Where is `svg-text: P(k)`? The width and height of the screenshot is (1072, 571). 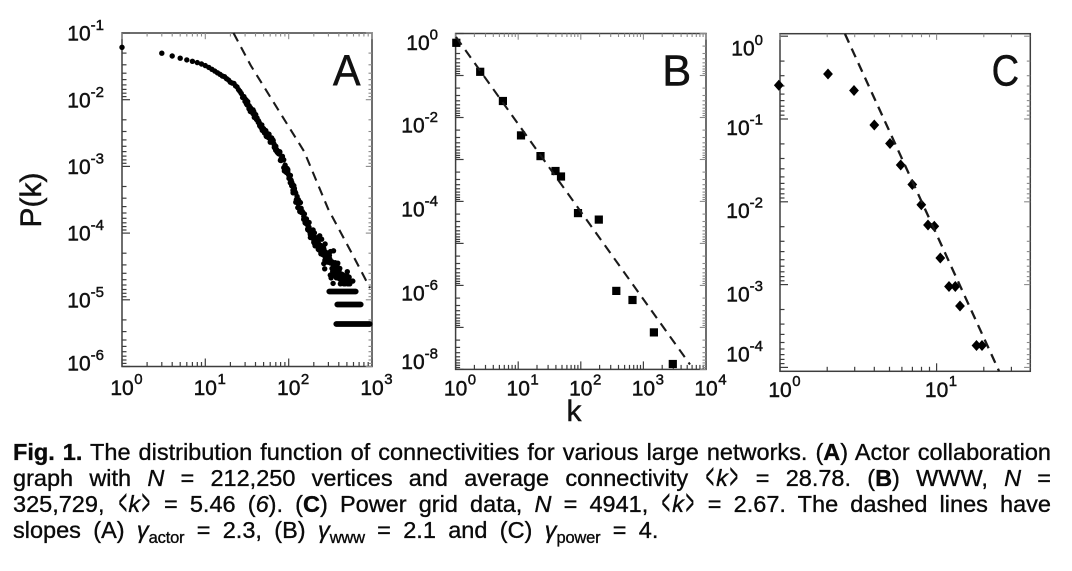
svg-text: P(k) is located at coordinates (31, 200).